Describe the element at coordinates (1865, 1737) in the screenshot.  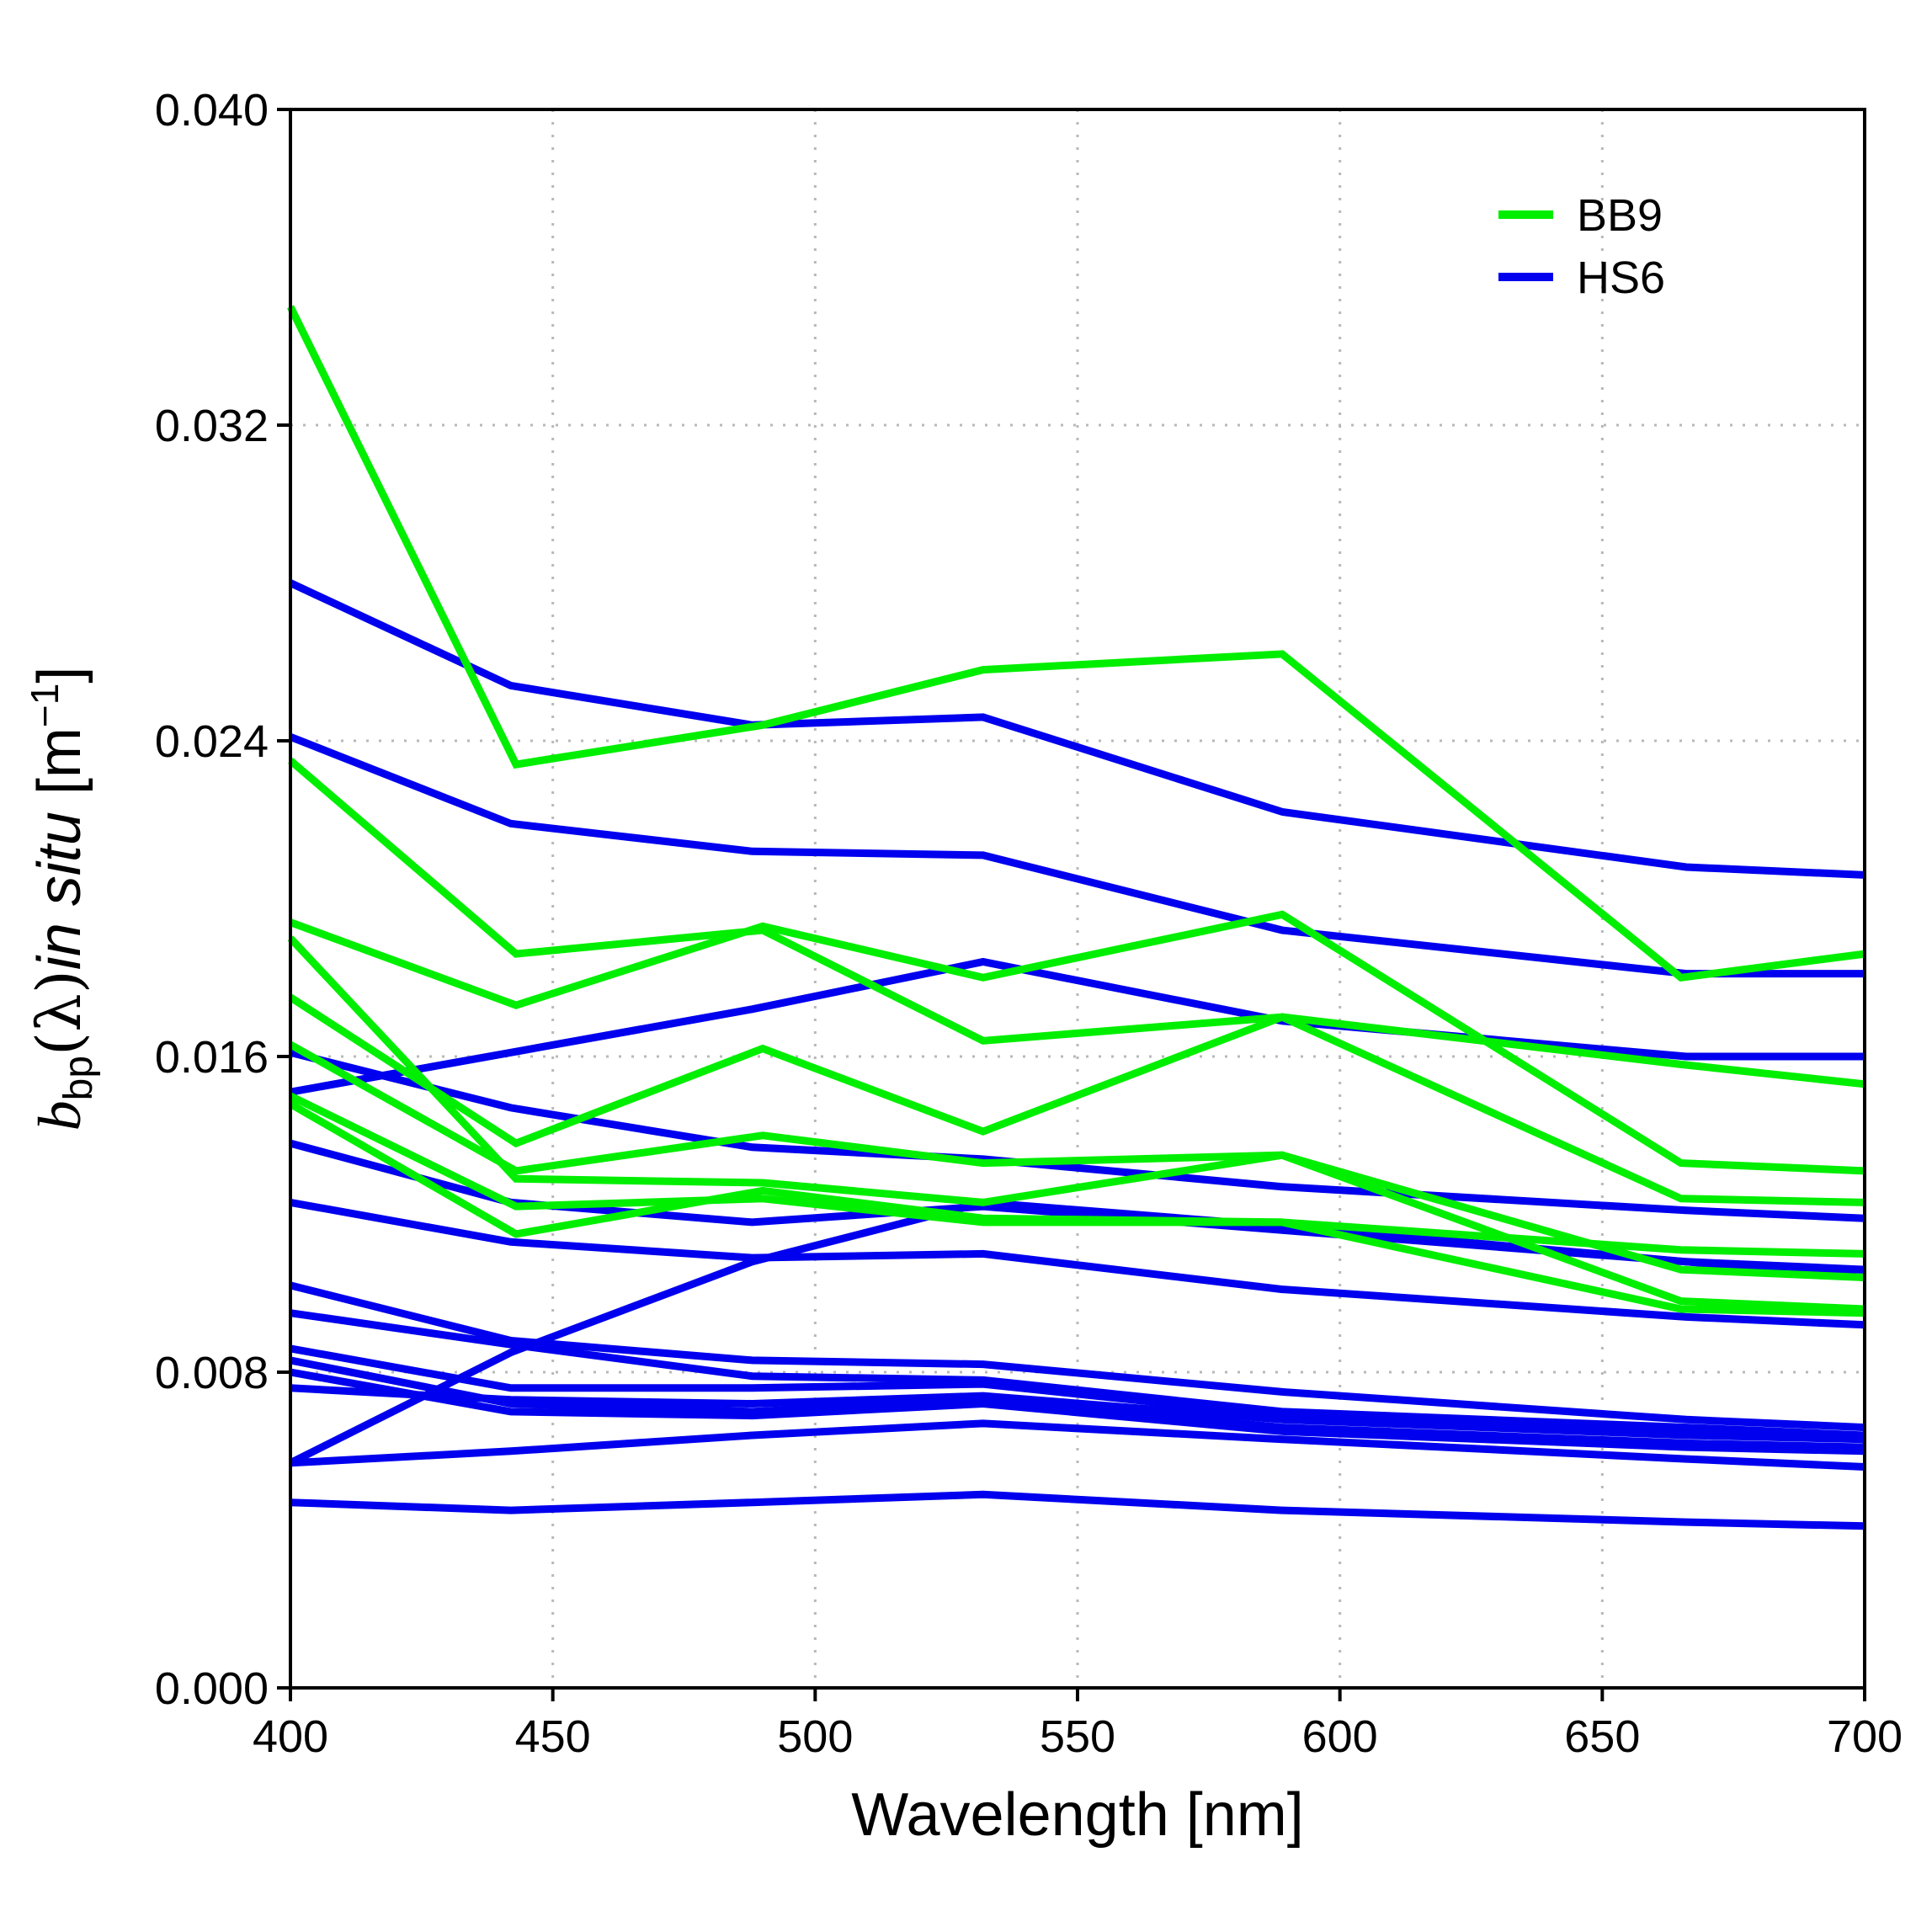
I see `x-tick-label: 700` at that location.